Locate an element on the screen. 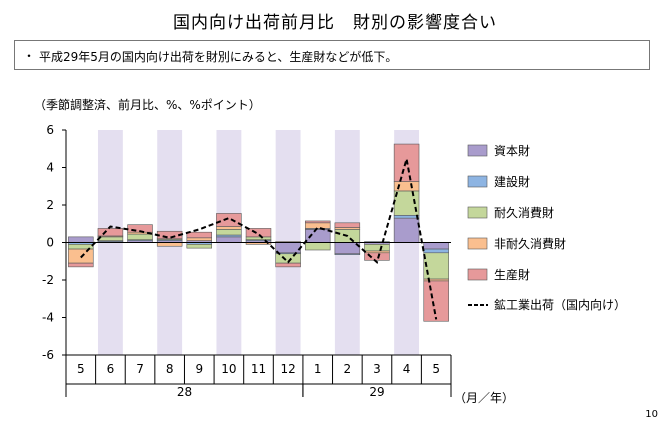 This screenshot has width=670, height=426. x-tick-label: 1 is located at coordinates (318, 369).